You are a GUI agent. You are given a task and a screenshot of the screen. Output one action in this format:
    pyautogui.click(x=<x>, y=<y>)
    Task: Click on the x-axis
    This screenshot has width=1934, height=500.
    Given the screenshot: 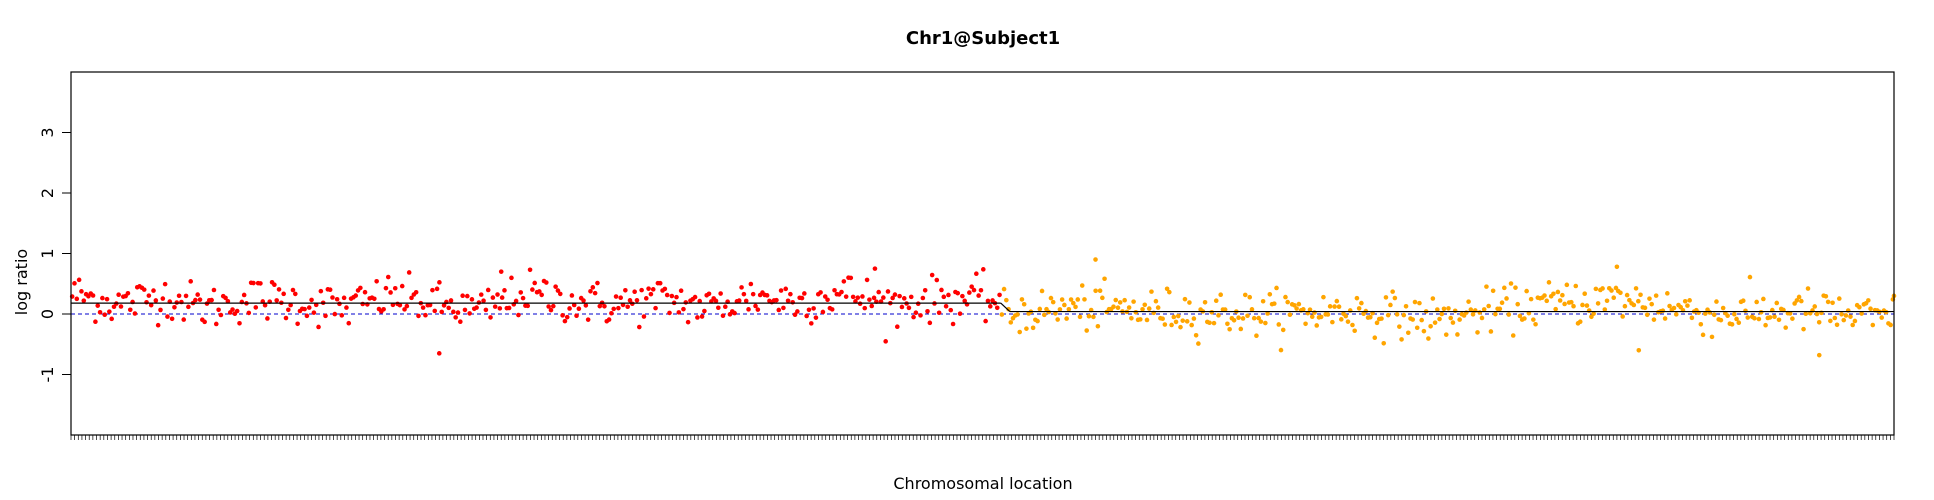 What is the action you would take?
    pyautogui.click(x=982, y=437)
    